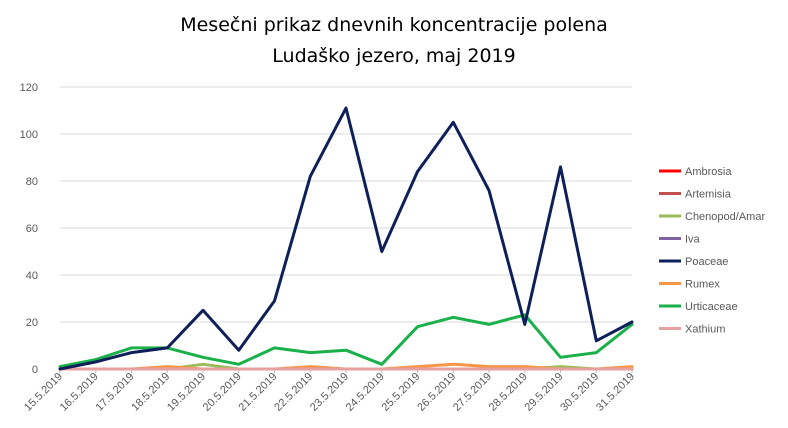 Image resolution: width=788 pixels, height=428 pixels. What do you see at coordinates (708, 172) in the screenshot?
I see `legend-label: Ambrosia` at bounding box center [708, 172].